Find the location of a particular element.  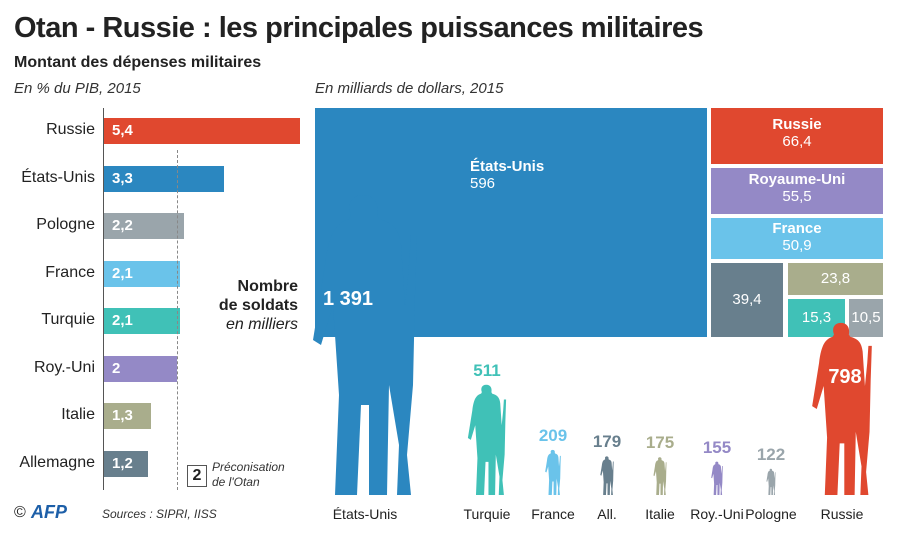

bar: 1,2 is located at coordinates (126, 463).